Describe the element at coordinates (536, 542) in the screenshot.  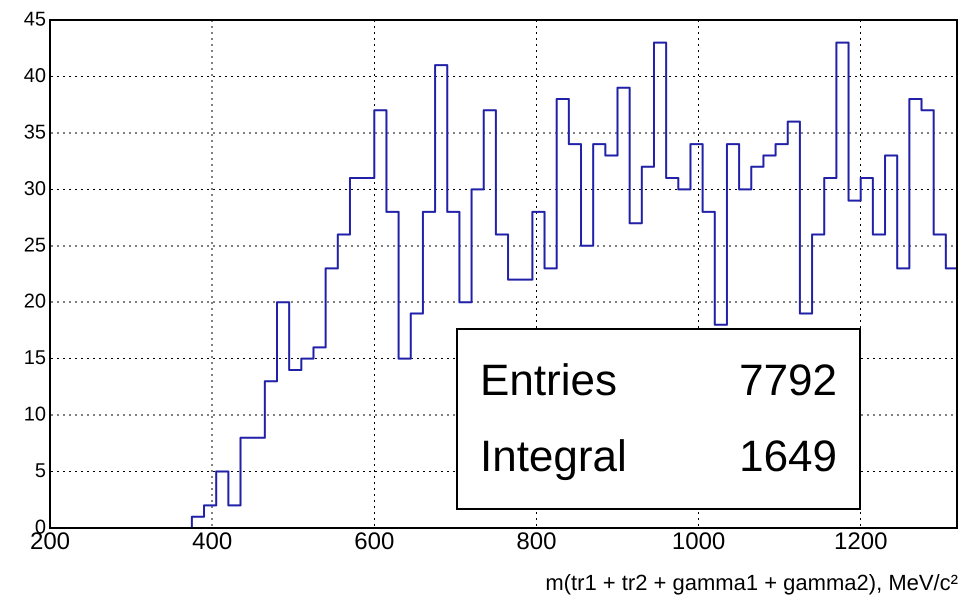
I see `x-tick-label: 800` at that location.